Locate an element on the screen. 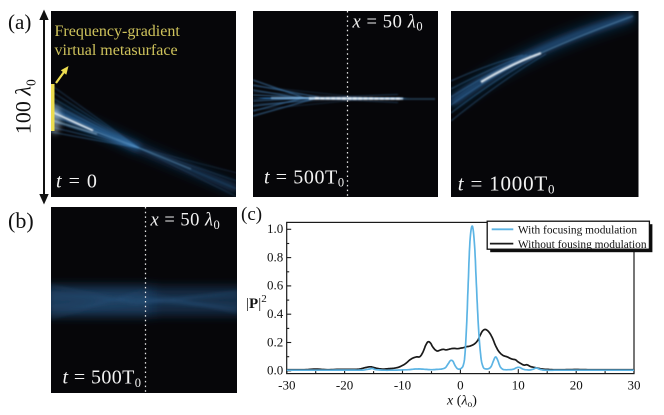 The width and height of the screenshot is (664, 415). svg-text: t = 0 is located at coordinates (77, 182).